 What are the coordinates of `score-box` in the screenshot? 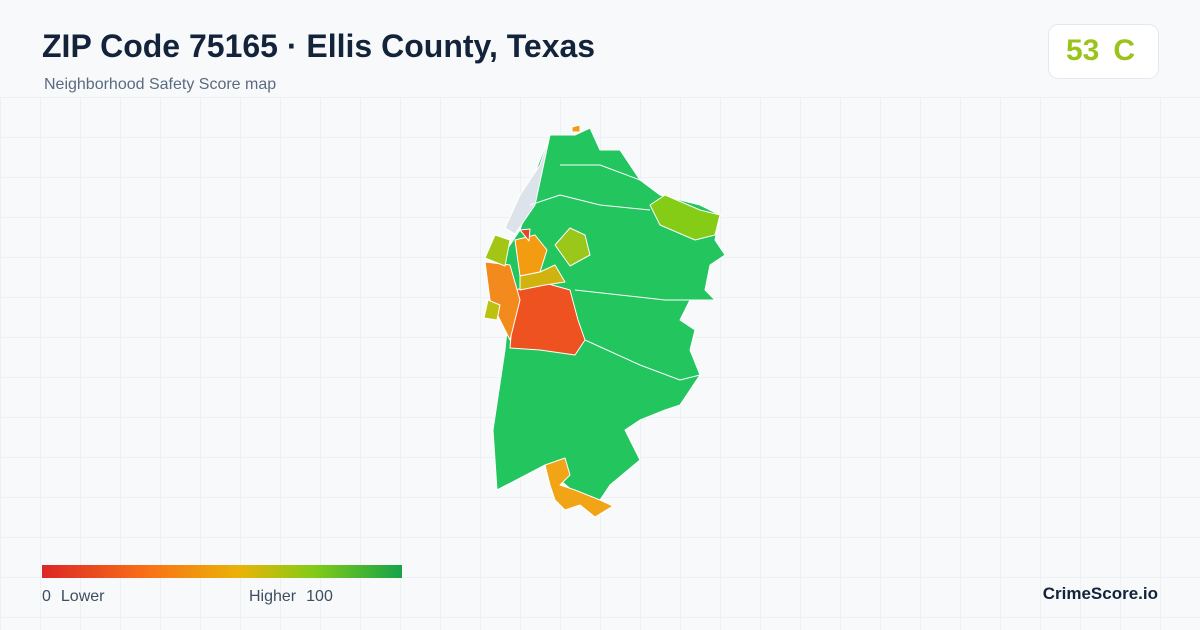 It's located at (1103, 51).